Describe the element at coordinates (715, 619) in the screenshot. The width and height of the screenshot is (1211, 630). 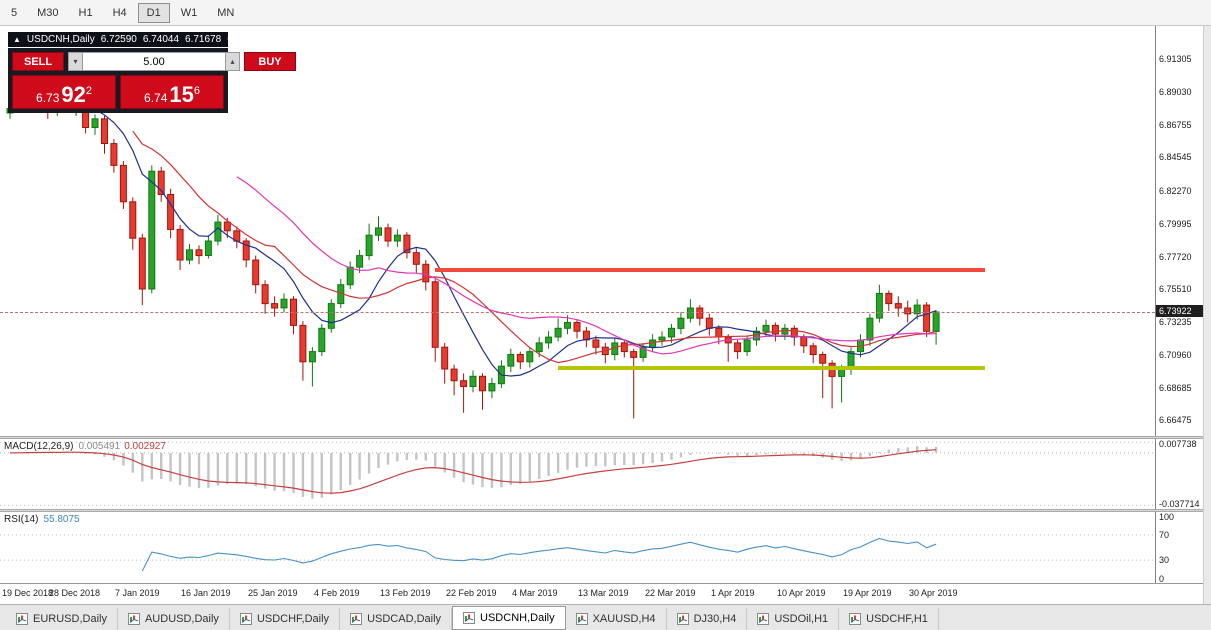
I see `tab-label: DJ30,H4` at that location.